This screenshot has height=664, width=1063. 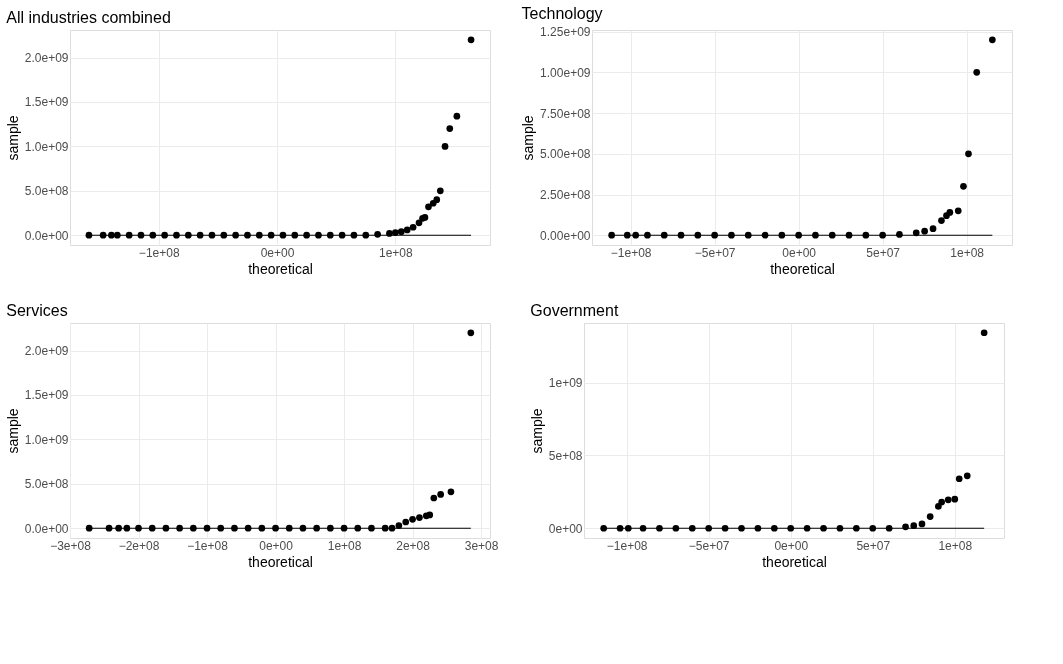 What do you see at coordinates (565, 235) in the screenshot?
I see `y-tick-label: 0.00e+00` at bounding box center [565, 235].